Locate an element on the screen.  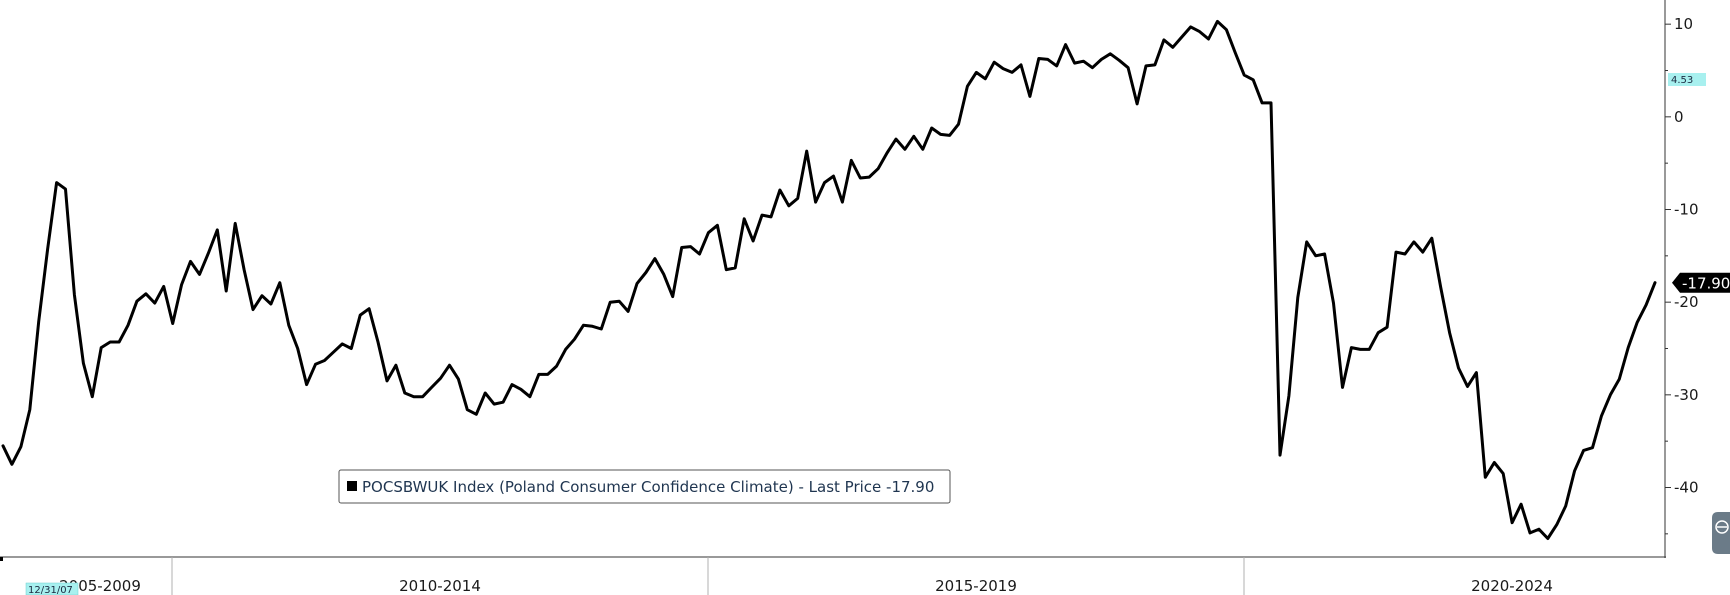
x-period-label: 2010-2014 is located at coordinates (440, 586).